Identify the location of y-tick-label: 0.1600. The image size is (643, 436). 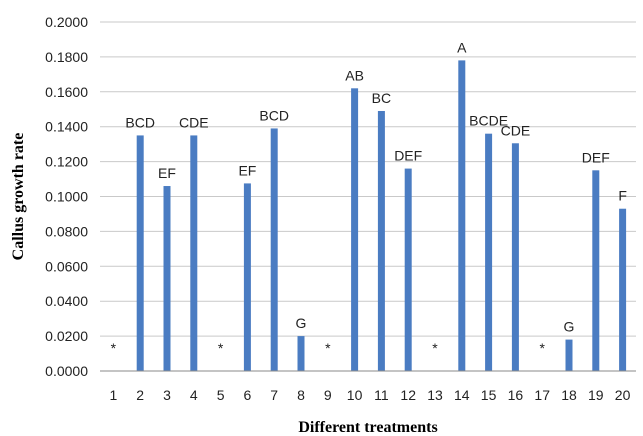
(66, 92).